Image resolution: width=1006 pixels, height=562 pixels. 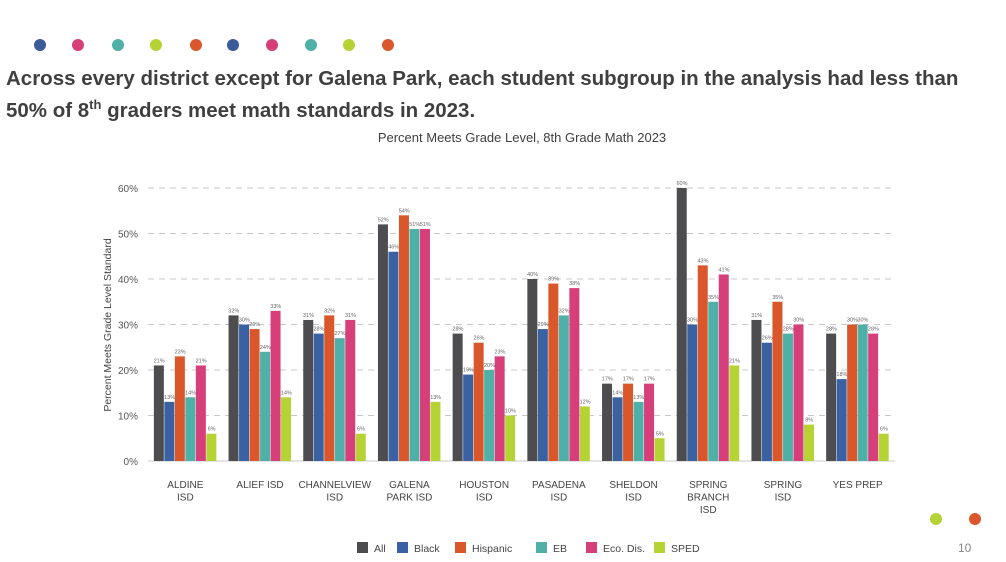 What do you see at coordinates (543, 325) in the screenshot?
I see `data-label: 29%` at bounding box center [543, 325].